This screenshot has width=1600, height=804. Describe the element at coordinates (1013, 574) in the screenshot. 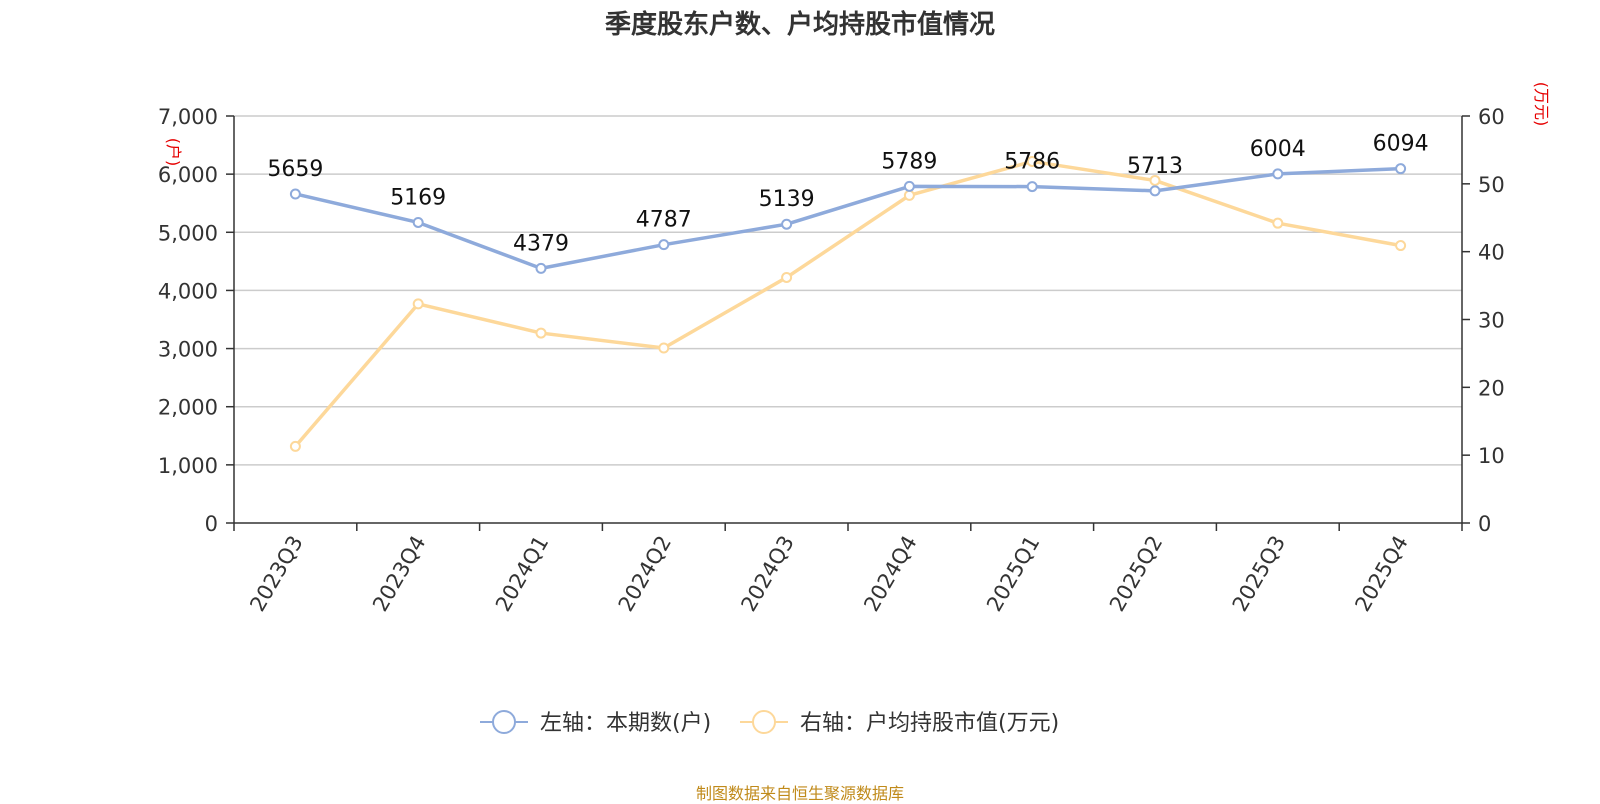

I see `x-axis-tick-label: 2025Q1` at that location.